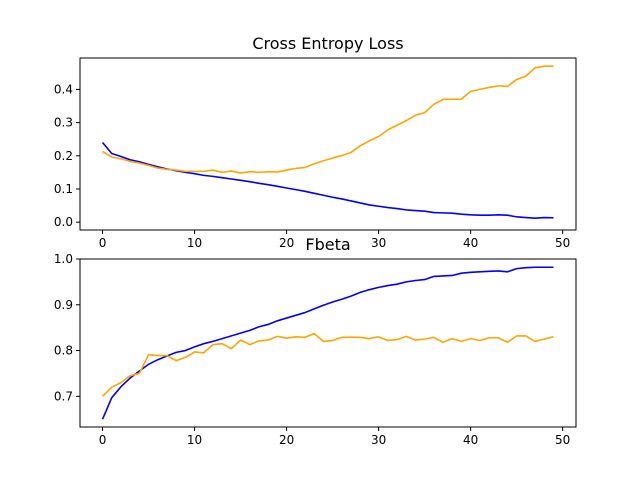 The image size is (640, 480). Describe the element at coordinates (63, 259) in the screenshot. I see `y-tick-label-1-3: 1.0` at that location.